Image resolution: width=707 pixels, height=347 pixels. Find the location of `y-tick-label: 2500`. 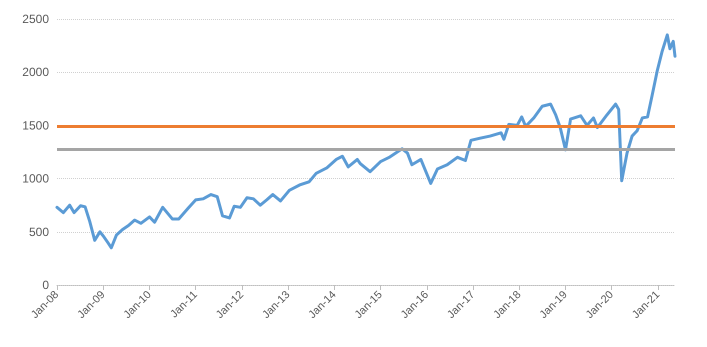

y-tick-label: 2500 is located at coordinates (36, 19).